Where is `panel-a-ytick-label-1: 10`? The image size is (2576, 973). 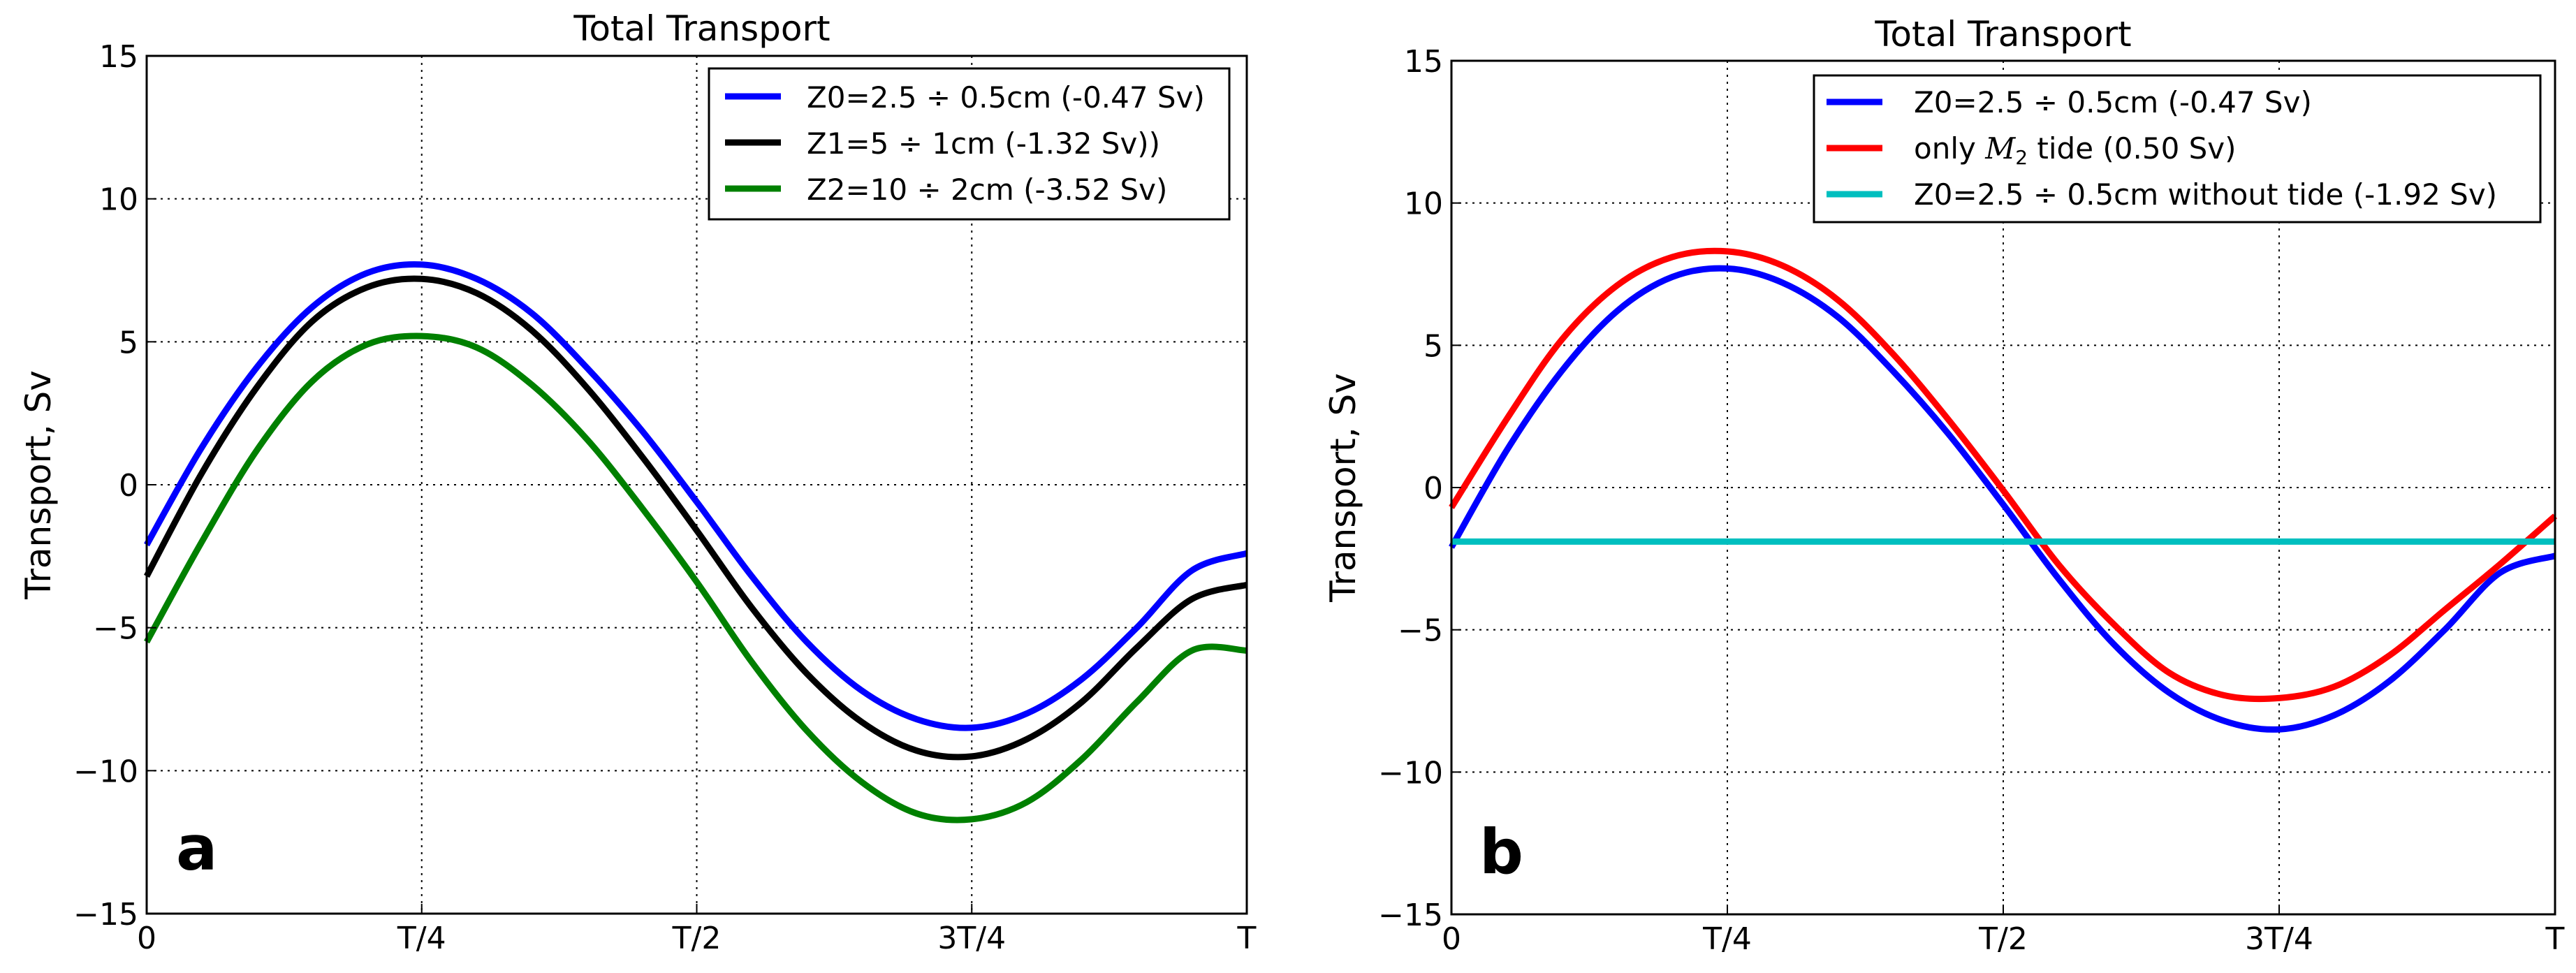
panel-a-ytick-label-1: 10 is located at coordinates (119, 200).